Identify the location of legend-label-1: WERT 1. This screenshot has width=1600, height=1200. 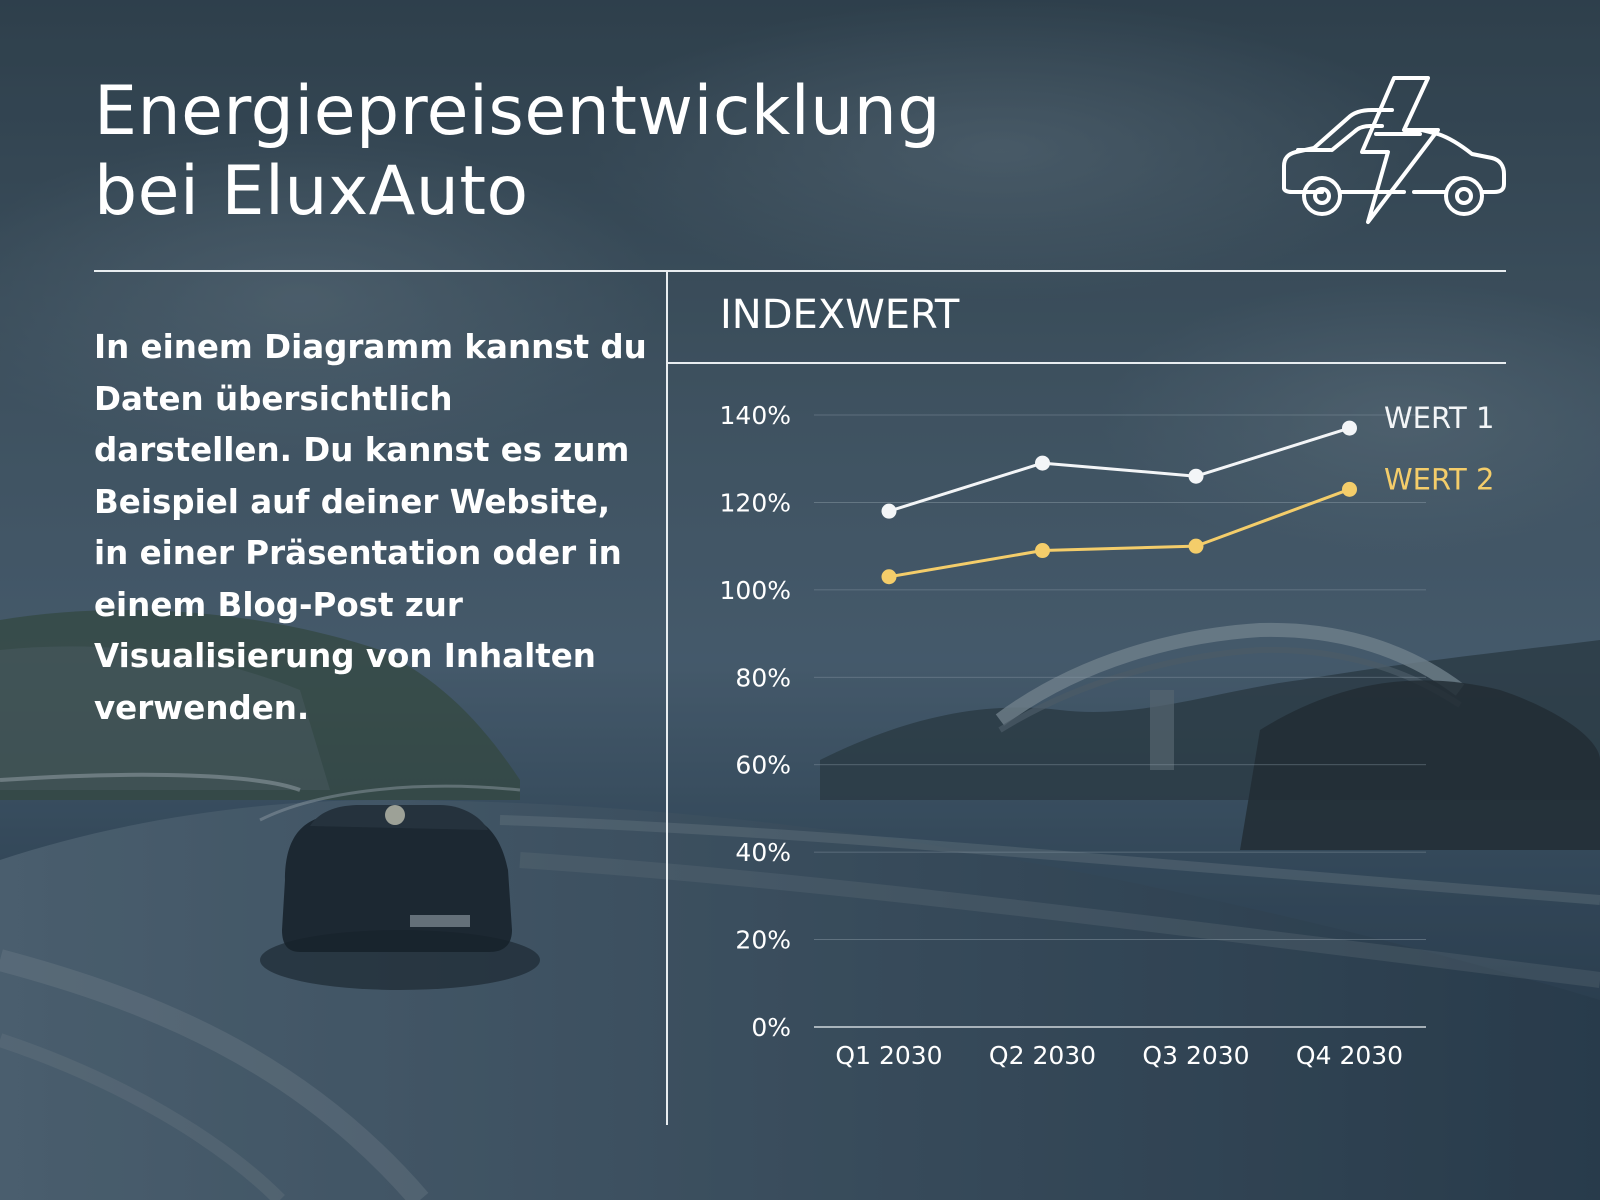
(1439, 418).